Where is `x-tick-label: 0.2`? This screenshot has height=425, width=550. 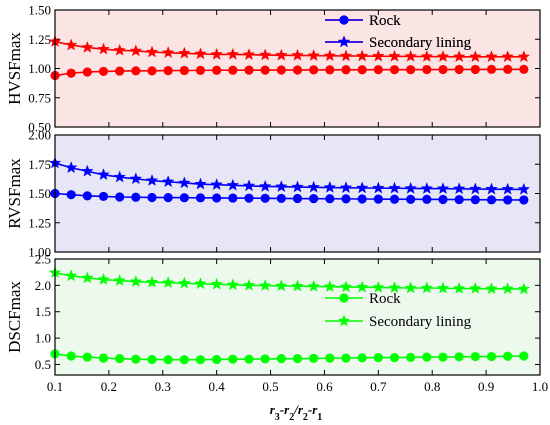 x-tick-label: 0.2 is located at coordinates (109, 386).